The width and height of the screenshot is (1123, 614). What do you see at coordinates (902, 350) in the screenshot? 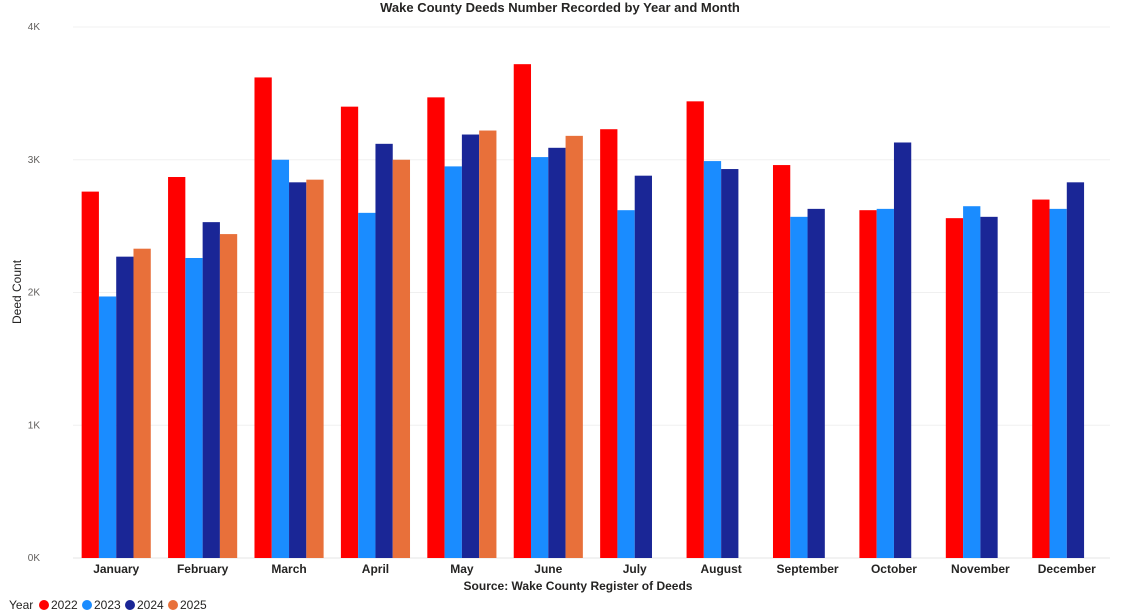
I see `bar-october-2024` at bounding box center [902, 350].